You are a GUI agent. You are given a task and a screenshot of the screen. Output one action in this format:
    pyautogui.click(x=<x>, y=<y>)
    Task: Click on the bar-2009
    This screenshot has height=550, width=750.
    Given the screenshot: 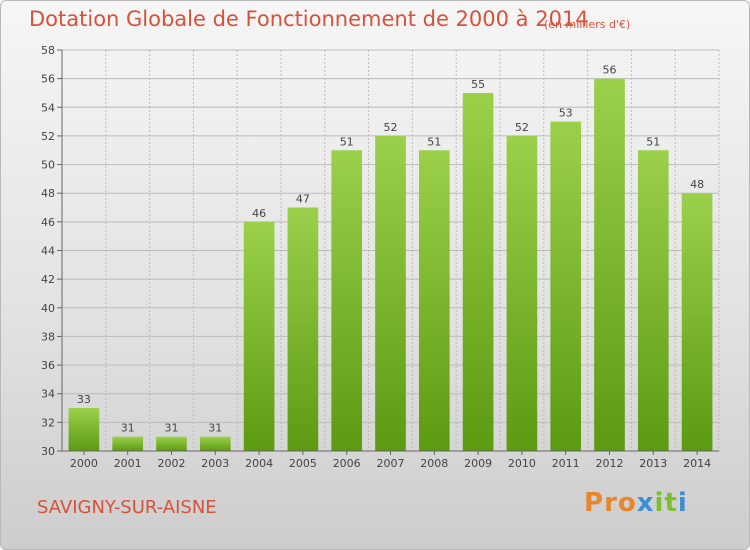 What is the action you would take?
    pyautogui.click(x=478, y=271)
    